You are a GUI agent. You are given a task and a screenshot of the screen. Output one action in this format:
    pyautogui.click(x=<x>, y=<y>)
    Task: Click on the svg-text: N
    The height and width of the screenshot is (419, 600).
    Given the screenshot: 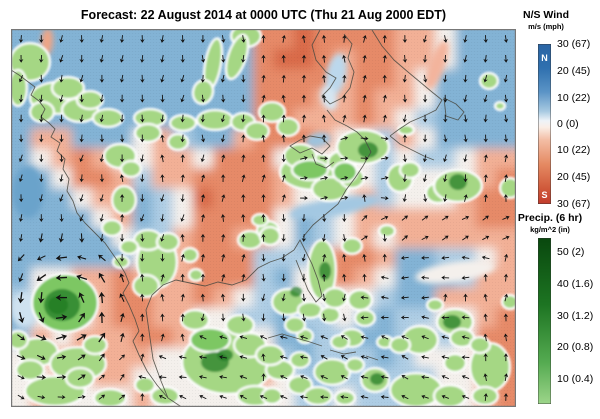 What is the action you would take?
    pyautogui.click(x=544, y=58)
    